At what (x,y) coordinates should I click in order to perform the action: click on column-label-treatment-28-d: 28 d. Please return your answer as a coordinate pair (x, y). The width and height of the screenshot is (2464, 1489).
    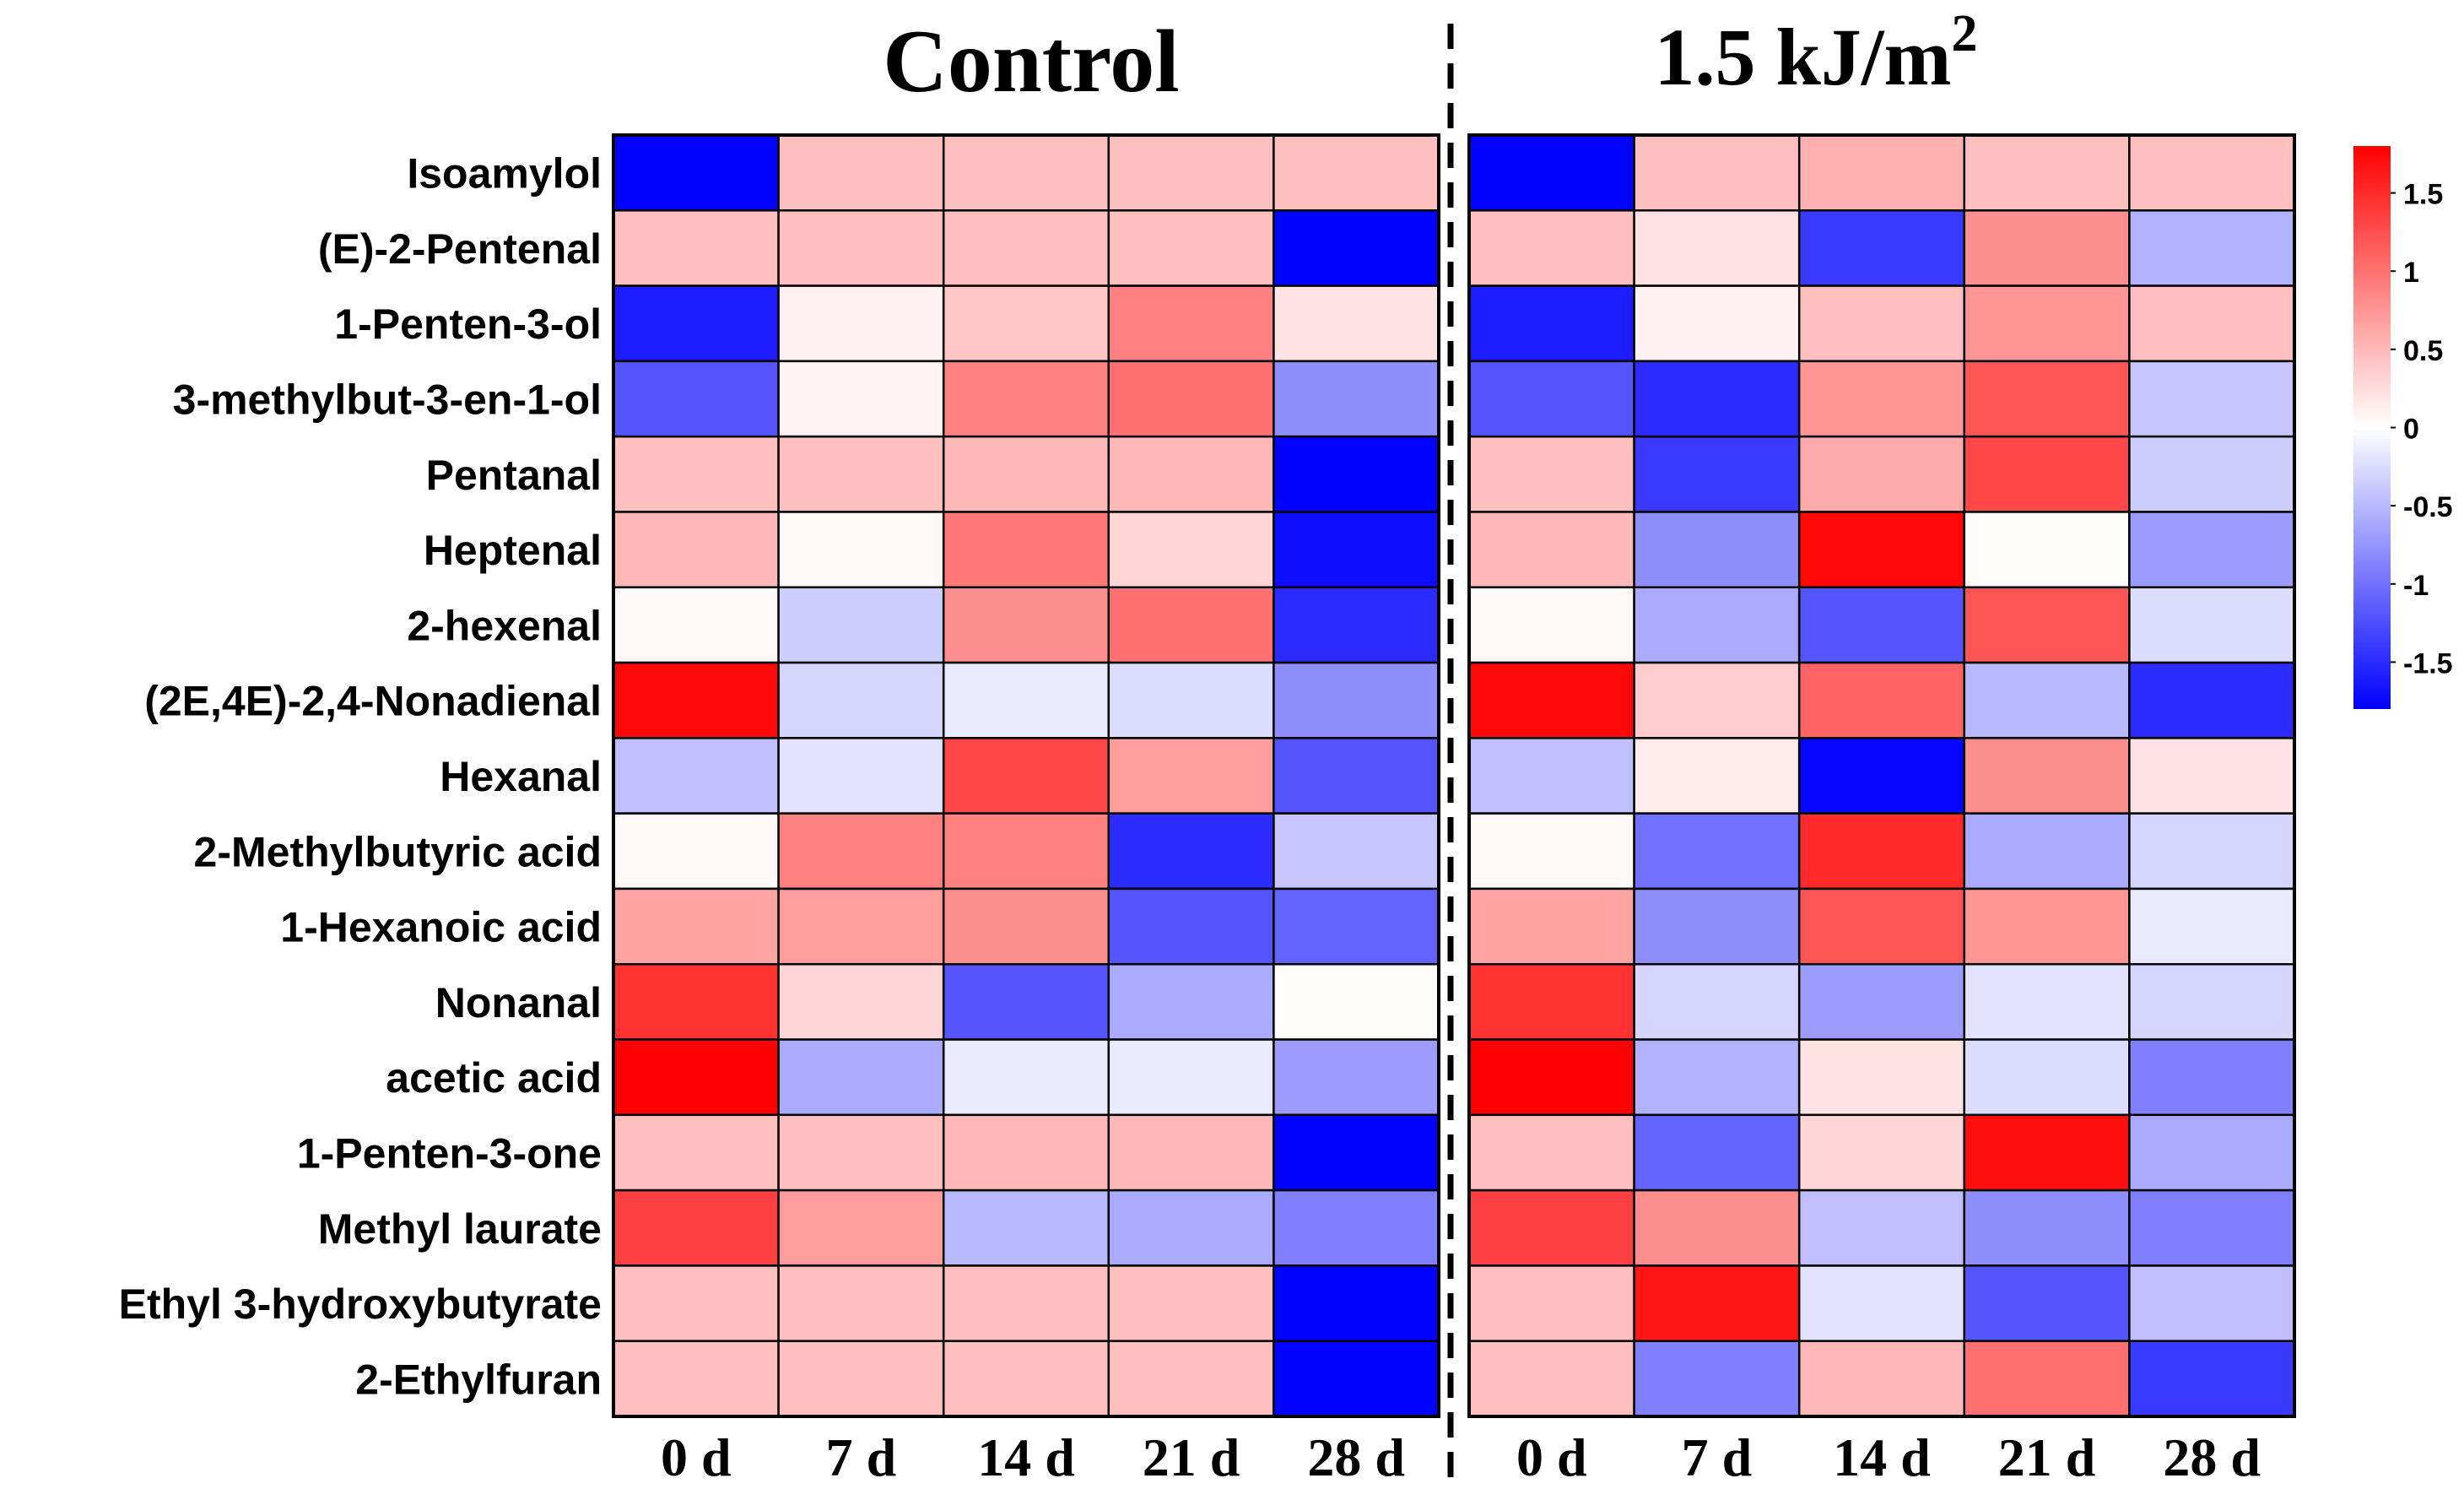
    Looking at the image, I should click on (2212, 1457).